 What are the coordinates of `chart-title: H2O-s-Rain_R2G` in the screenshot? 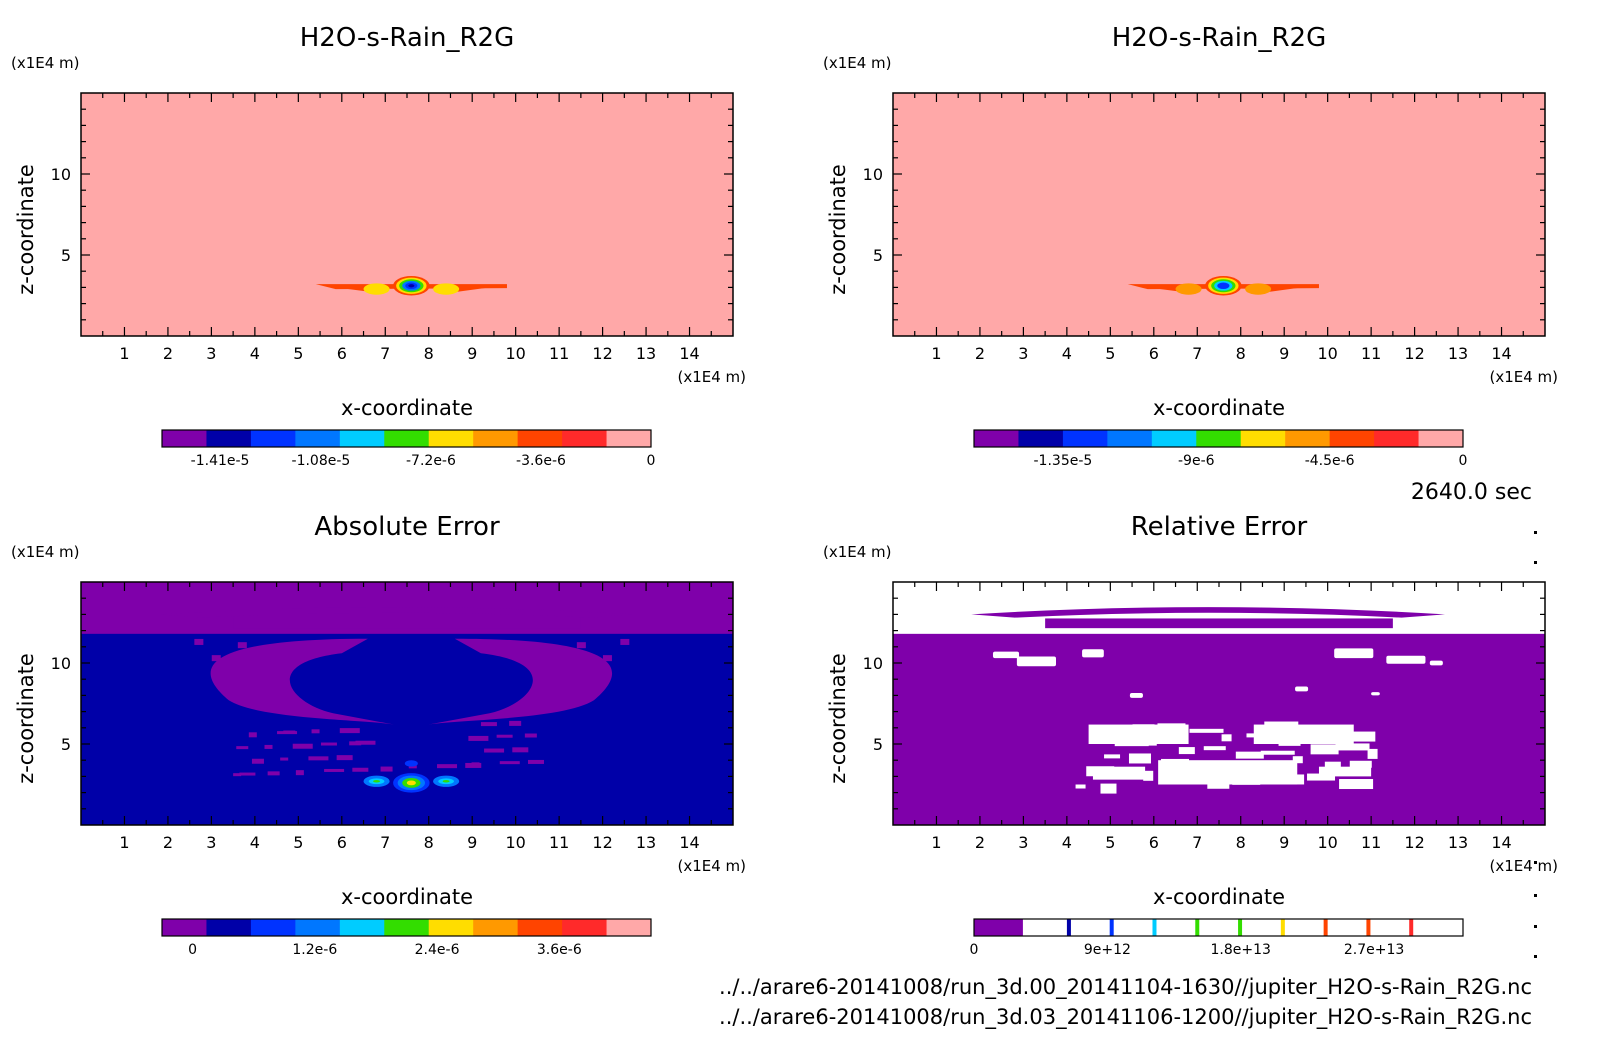 It's located at (1219, 38).